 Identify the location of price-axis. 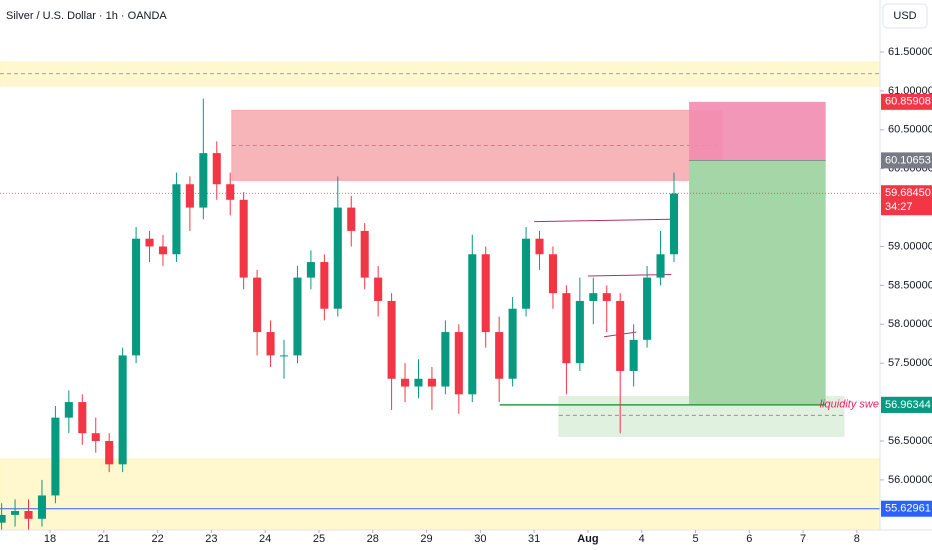
(906, 275).